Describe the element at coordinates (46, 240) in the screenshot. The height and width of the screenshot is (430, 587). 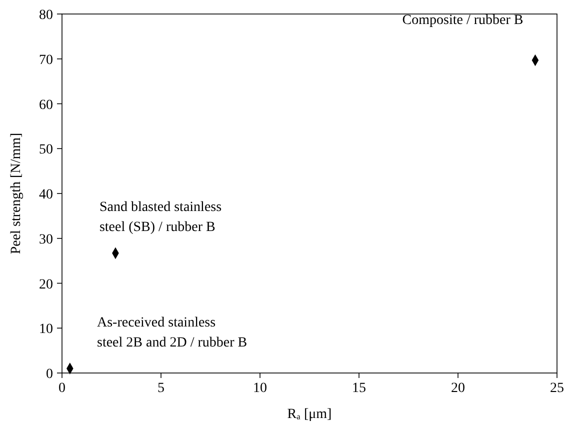
I see `y-tick-label: 30` at that location.